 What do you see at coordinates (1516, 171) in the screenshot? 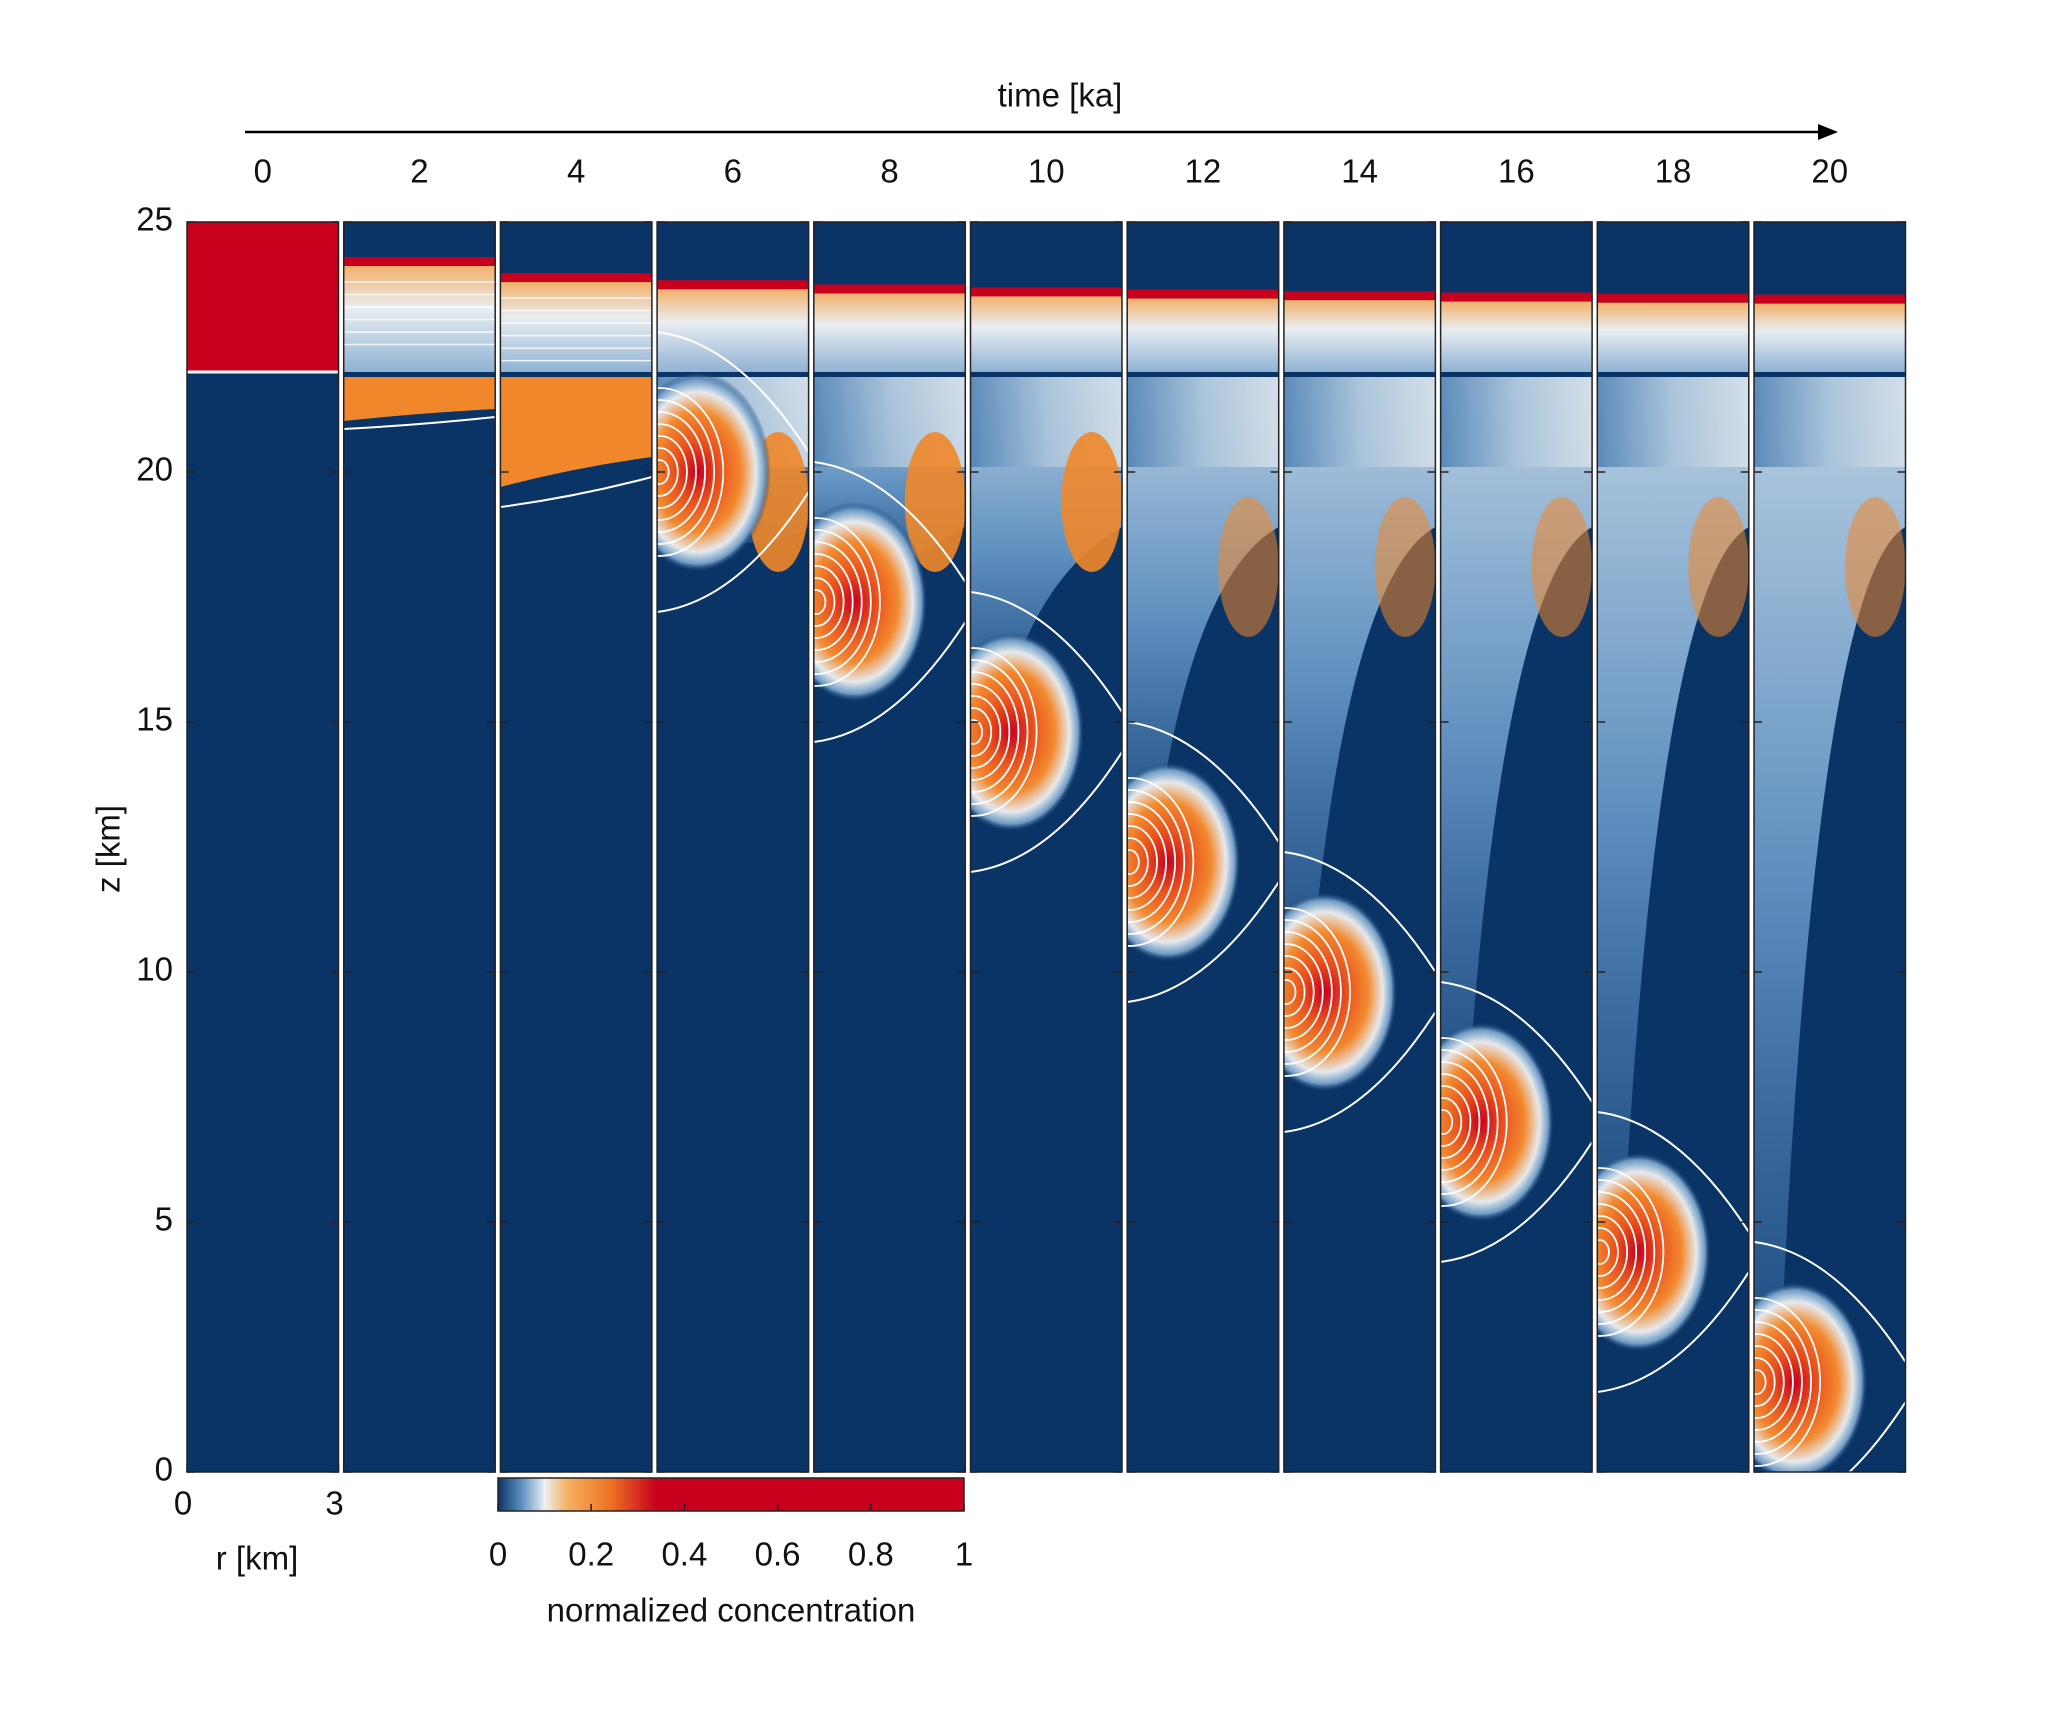
I see `time-tick-label: 16` at bounding box center [1516, 171].